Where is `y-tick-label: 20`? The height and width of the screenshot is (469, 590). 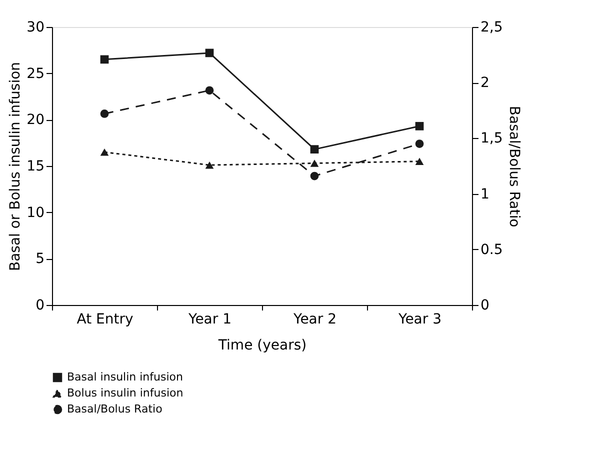 y-tick-label: 20 is located at coordinates (35, 120).